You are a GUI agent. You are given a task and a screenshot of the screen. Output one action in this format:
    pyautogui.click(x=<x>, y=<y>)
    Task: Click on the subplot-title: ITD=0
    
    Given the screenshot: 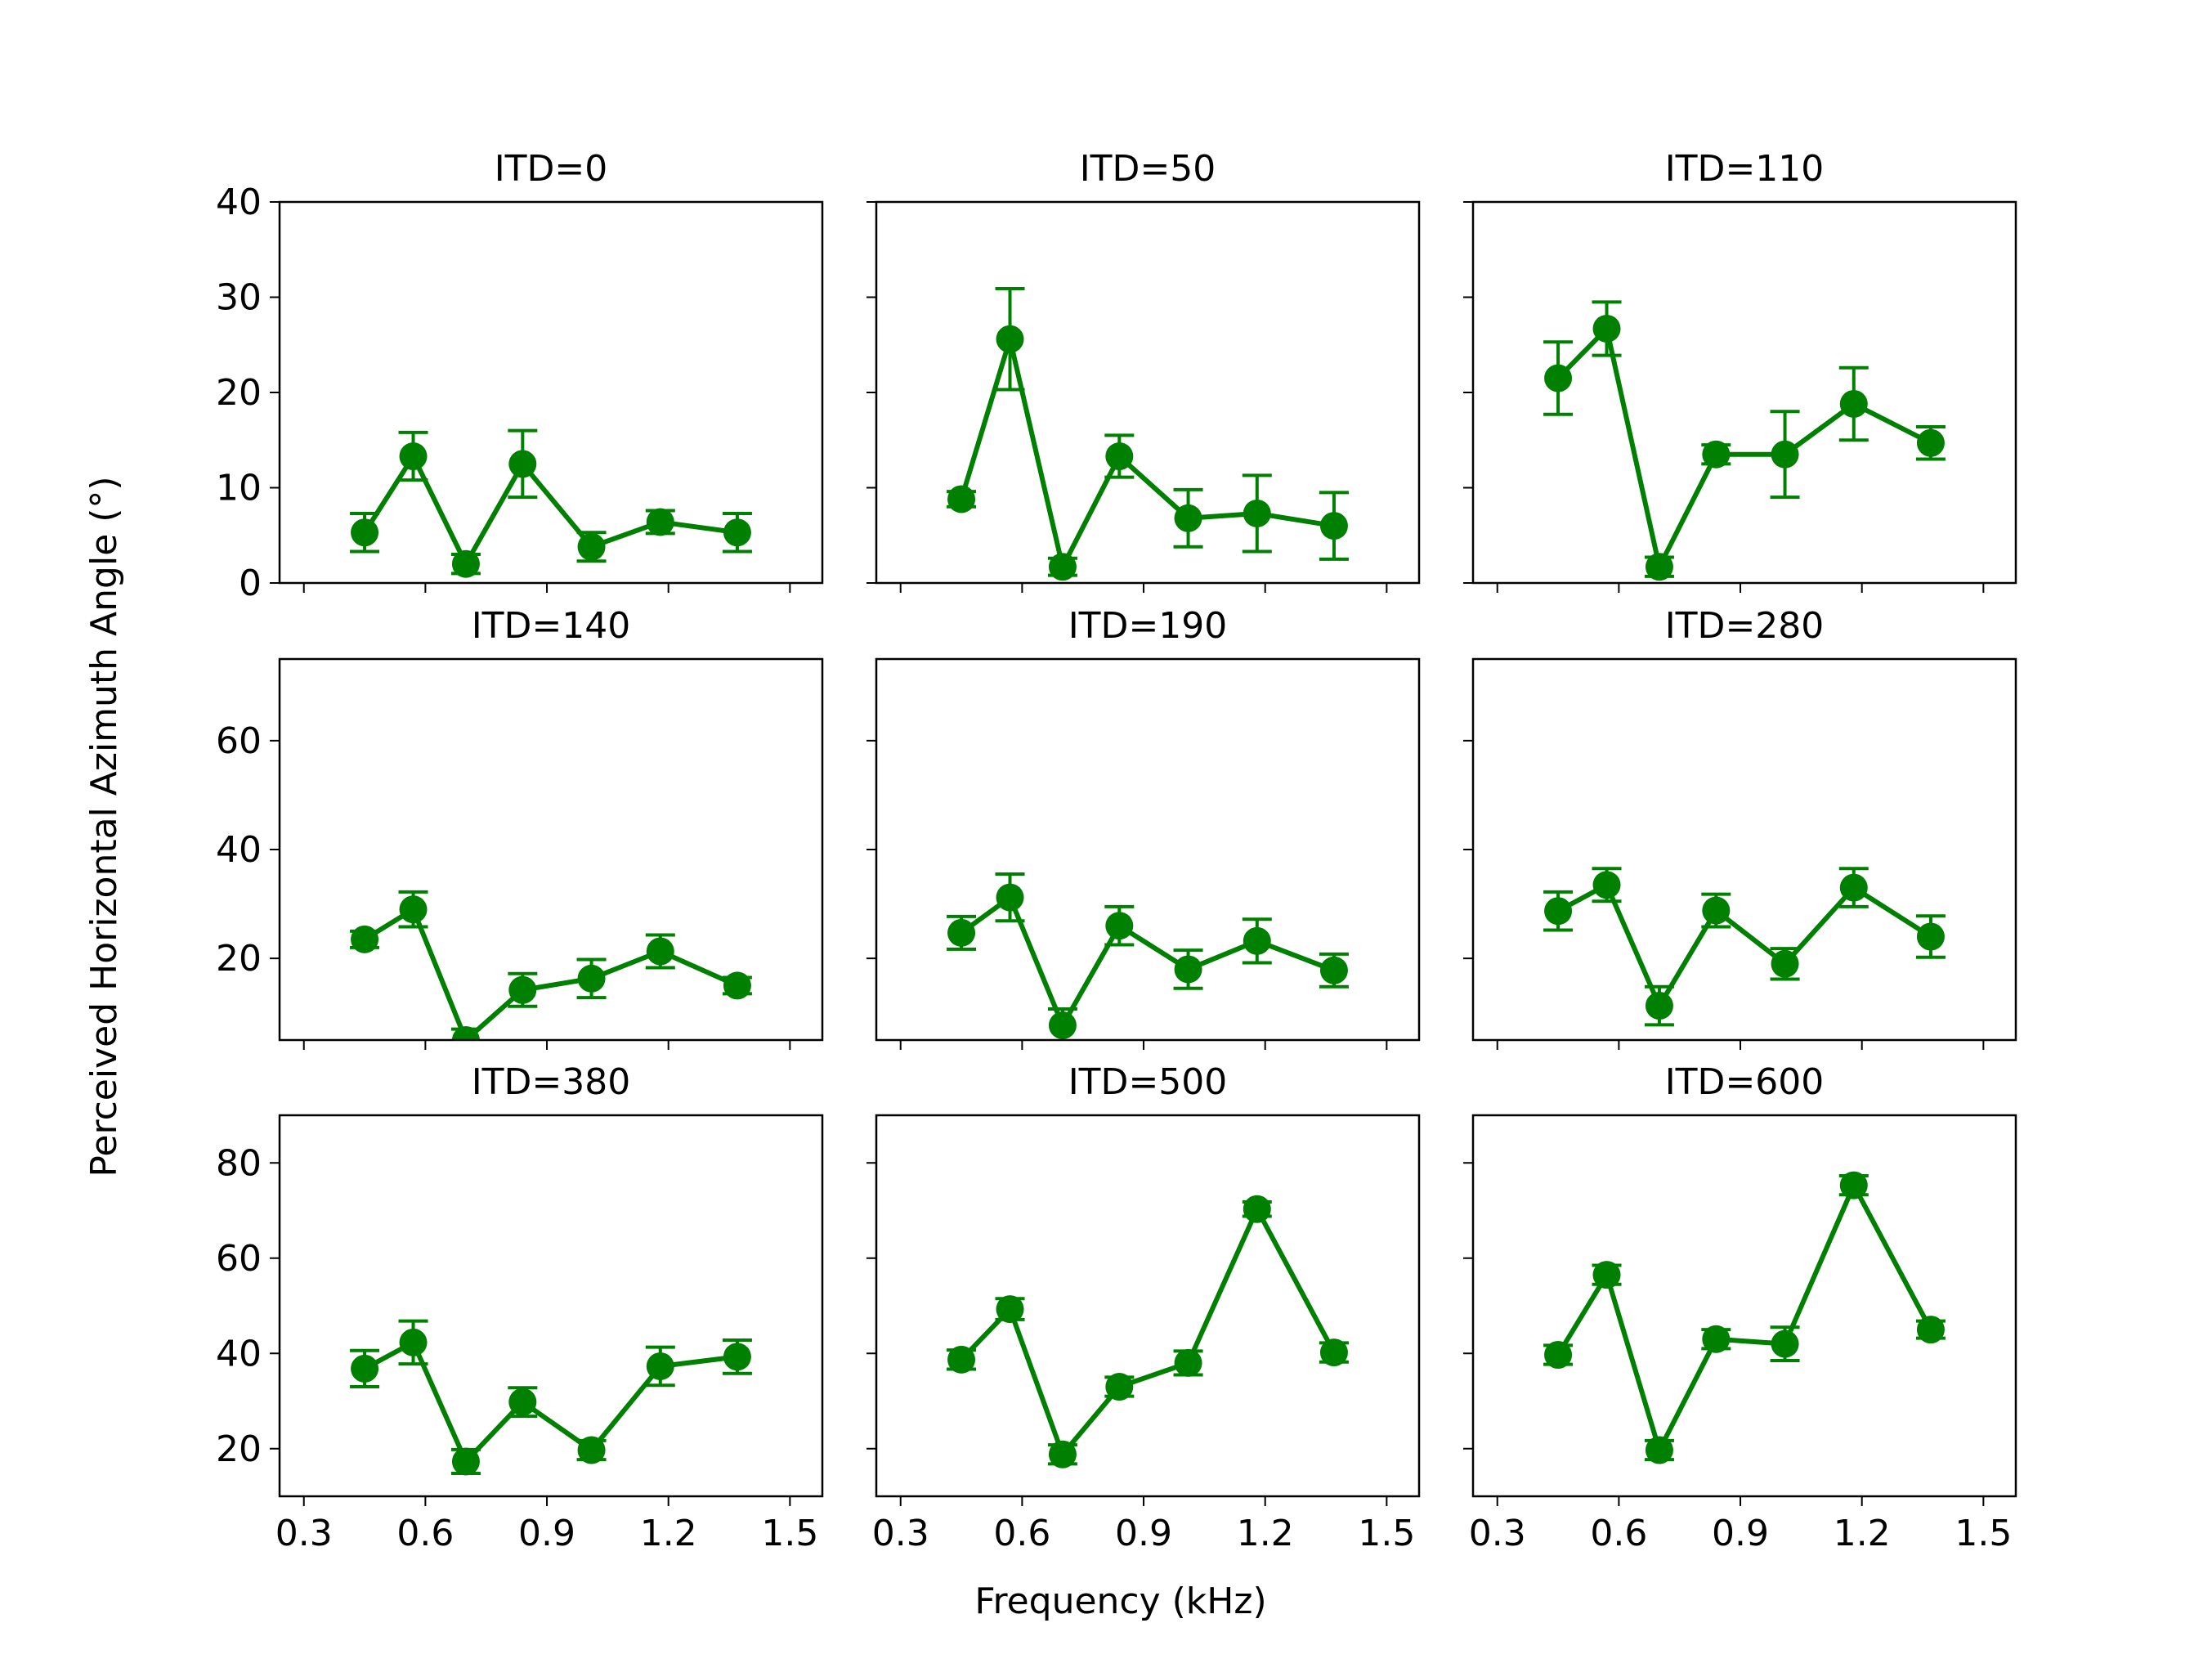 What is the action you would take?
    pyautogui.click(x=551, y=169)
    